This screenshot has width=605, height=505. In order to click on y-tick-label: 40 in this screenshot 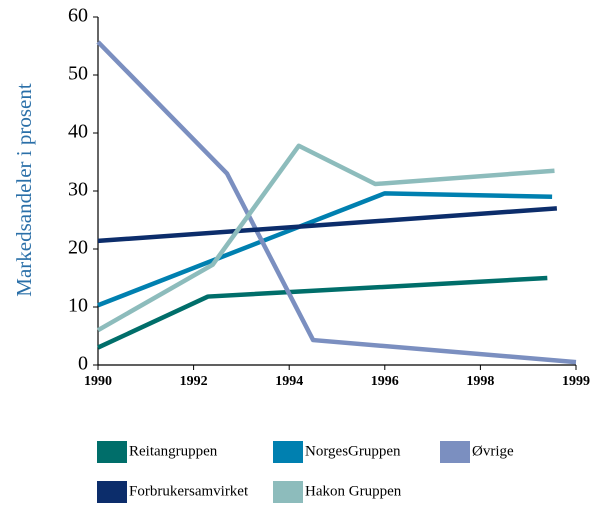, I will do `click(78, 132)`.